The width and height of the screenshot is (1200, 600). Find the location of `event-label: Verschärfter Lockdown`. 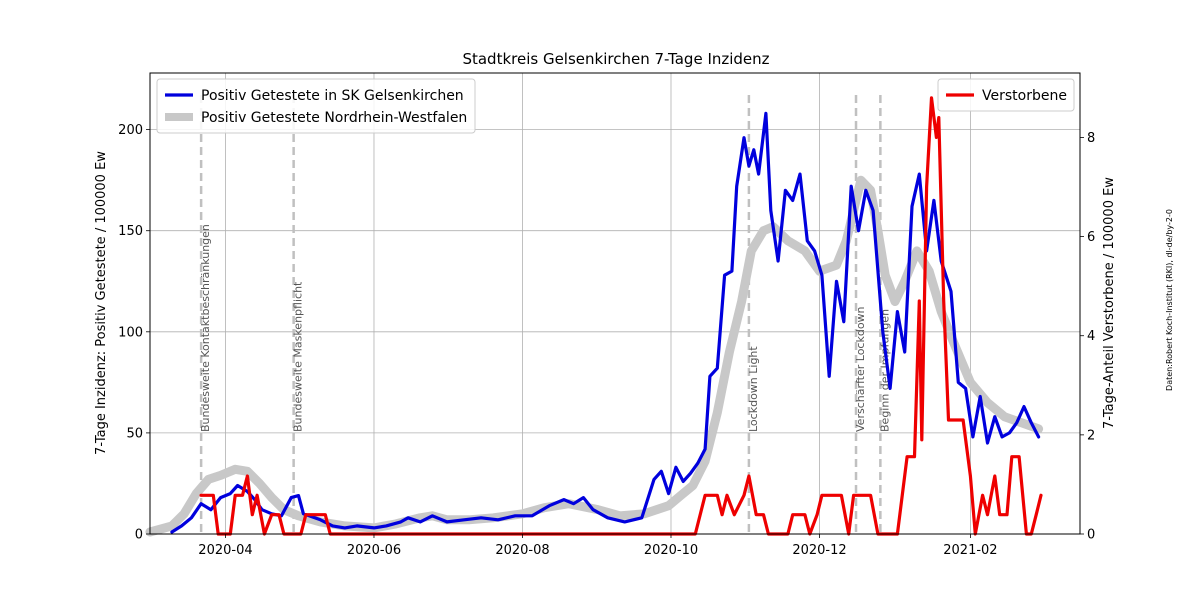

event-label: Verschärfter Lockdown is located at coordinates (860, 369).